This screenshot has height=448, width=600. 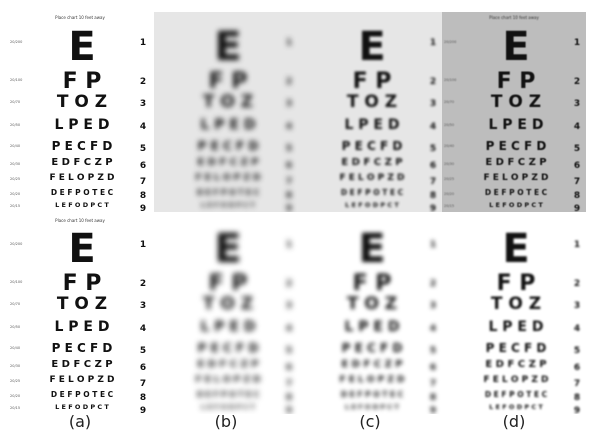 What do you see at coordinates (514, 421) in the screenshot?
I see `label-d: (d)` at bounding box center [514, 421].